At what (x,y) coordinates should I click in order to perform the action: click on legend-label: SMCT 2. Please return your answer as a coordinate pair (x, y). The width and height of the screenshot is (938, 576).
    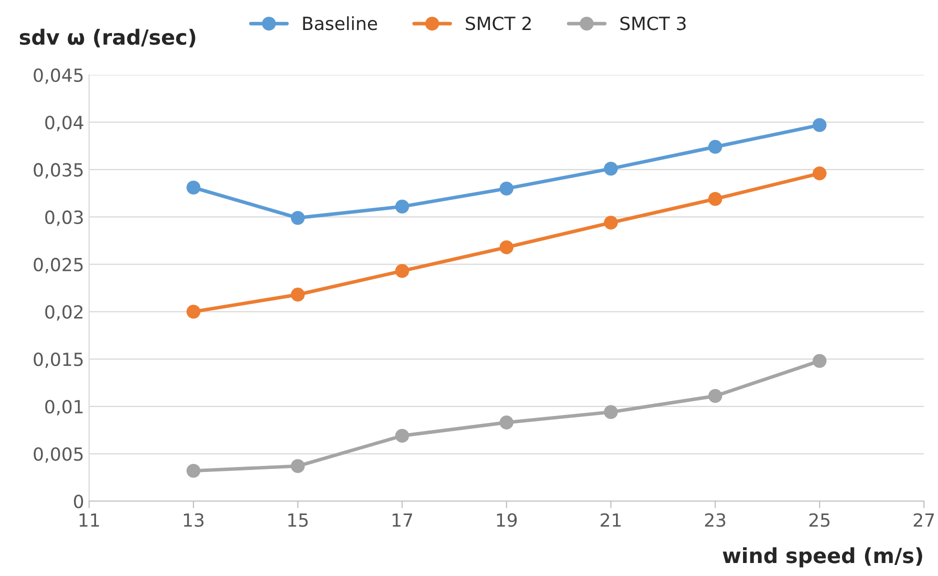
    Looking at the image, I should click on (498, 23).